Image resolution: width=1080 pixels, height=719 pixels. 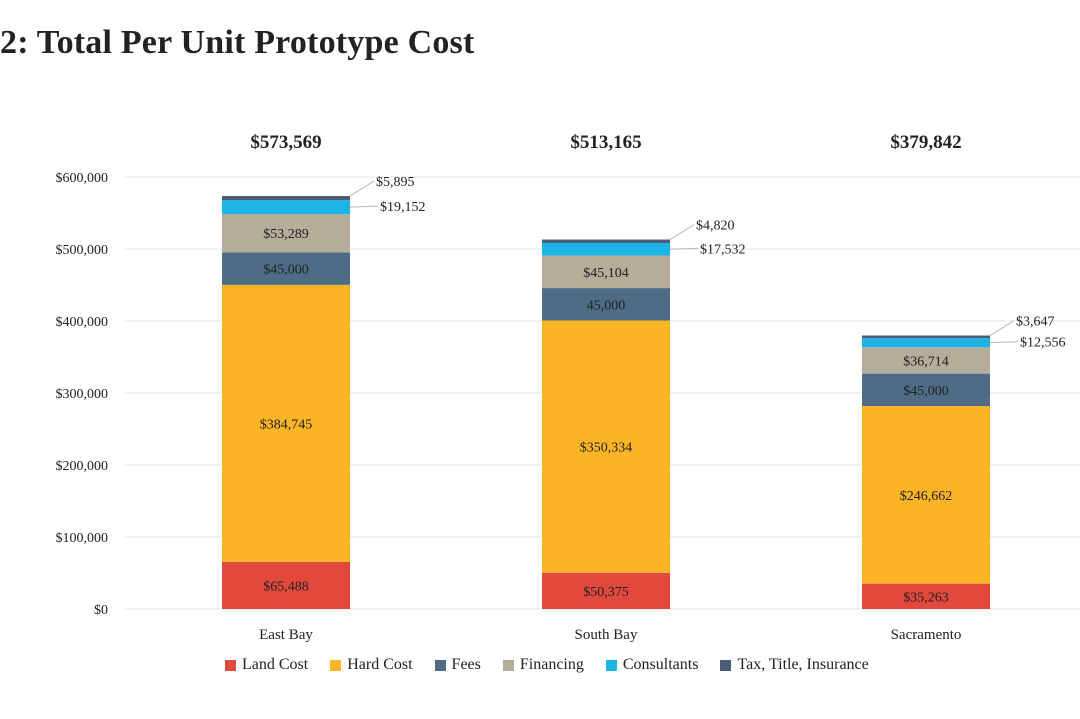 I want to click on legend-item-hard: Hard Cost, so click(x=371, y=665).